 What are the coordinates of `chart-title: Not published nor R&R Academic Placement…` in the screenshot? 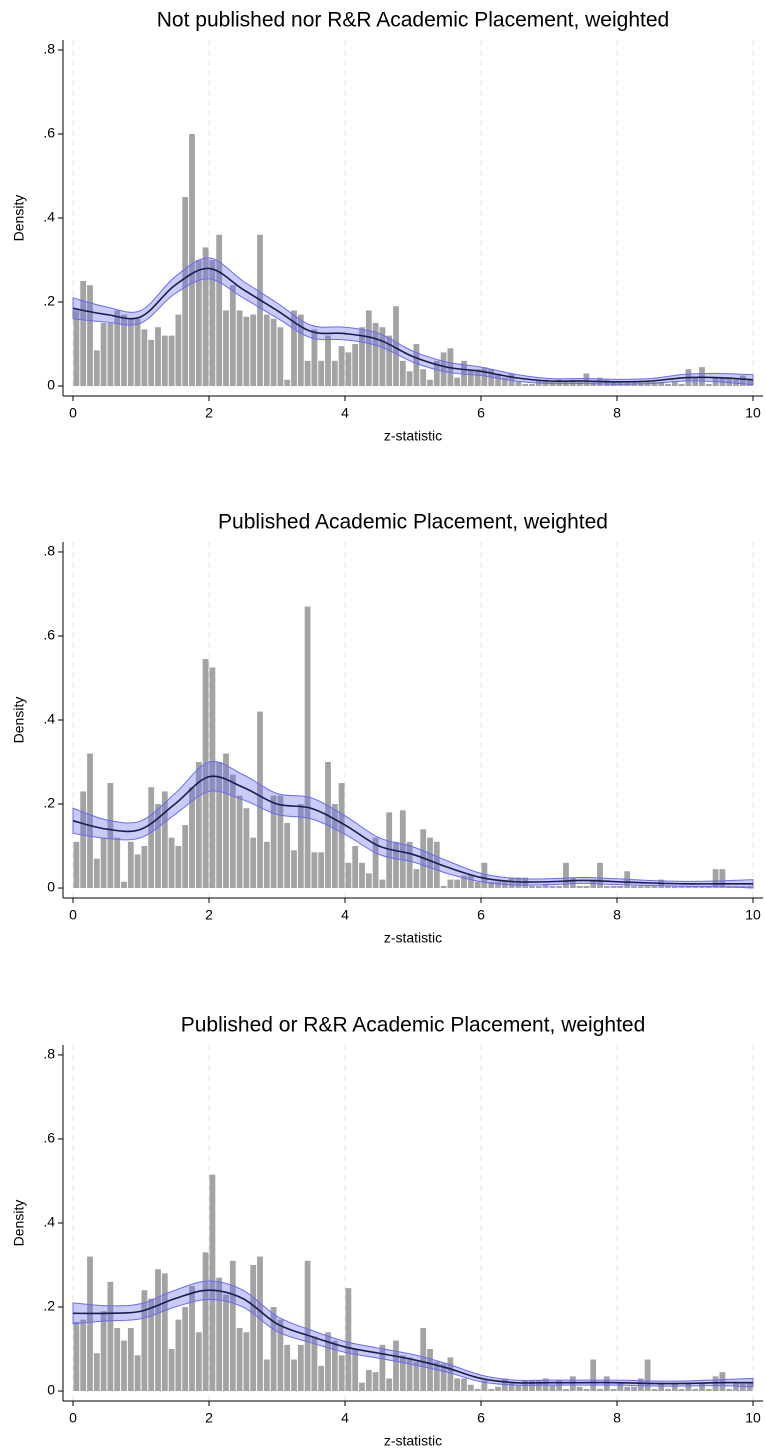 It's located at (413, 20).